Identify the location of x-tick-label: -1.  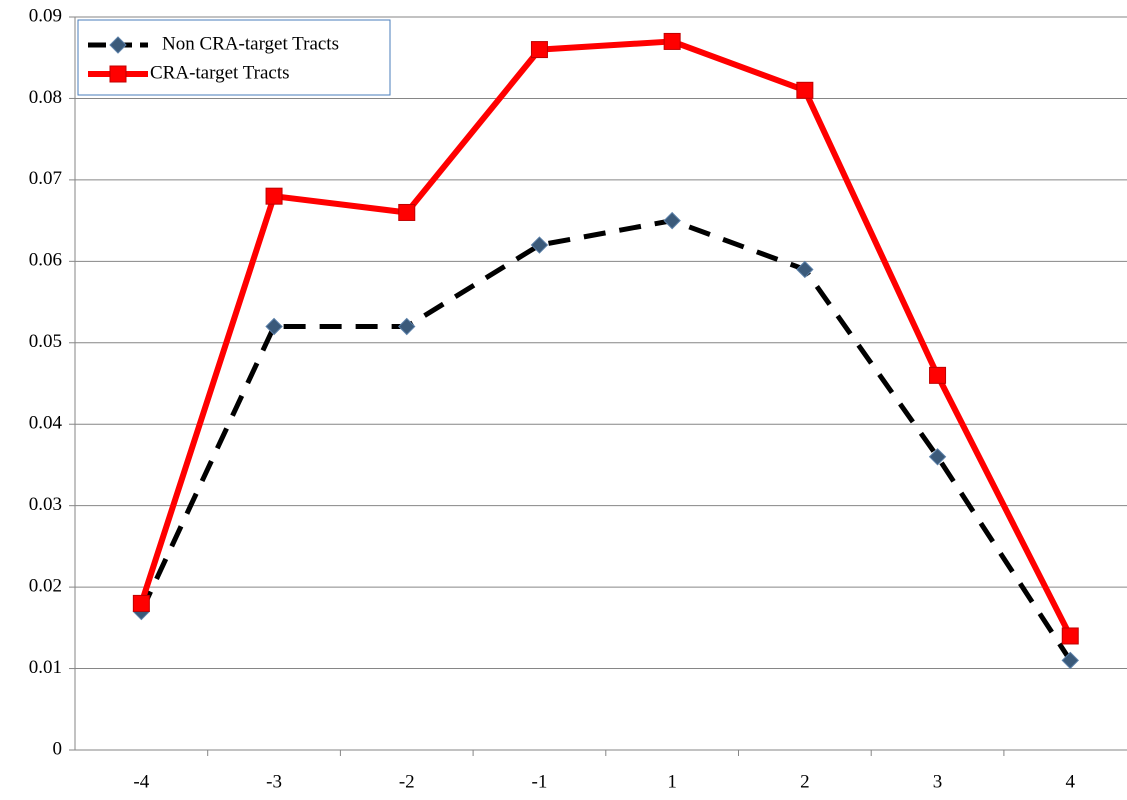
(540, 781).